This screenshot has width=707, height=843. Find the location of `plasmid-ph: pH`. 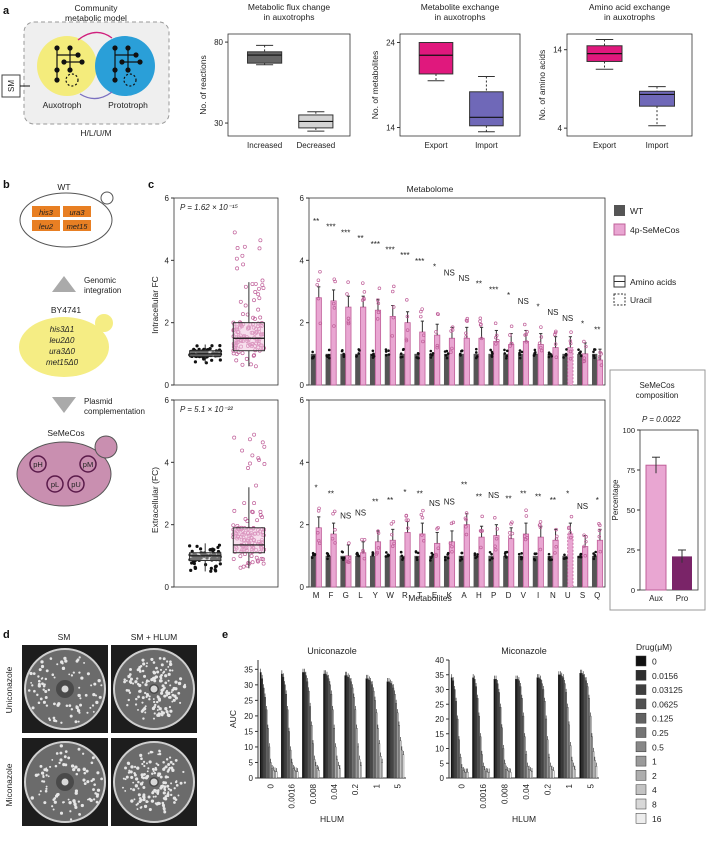

plasmid-ph: pH is located at coordinates (38, 464).